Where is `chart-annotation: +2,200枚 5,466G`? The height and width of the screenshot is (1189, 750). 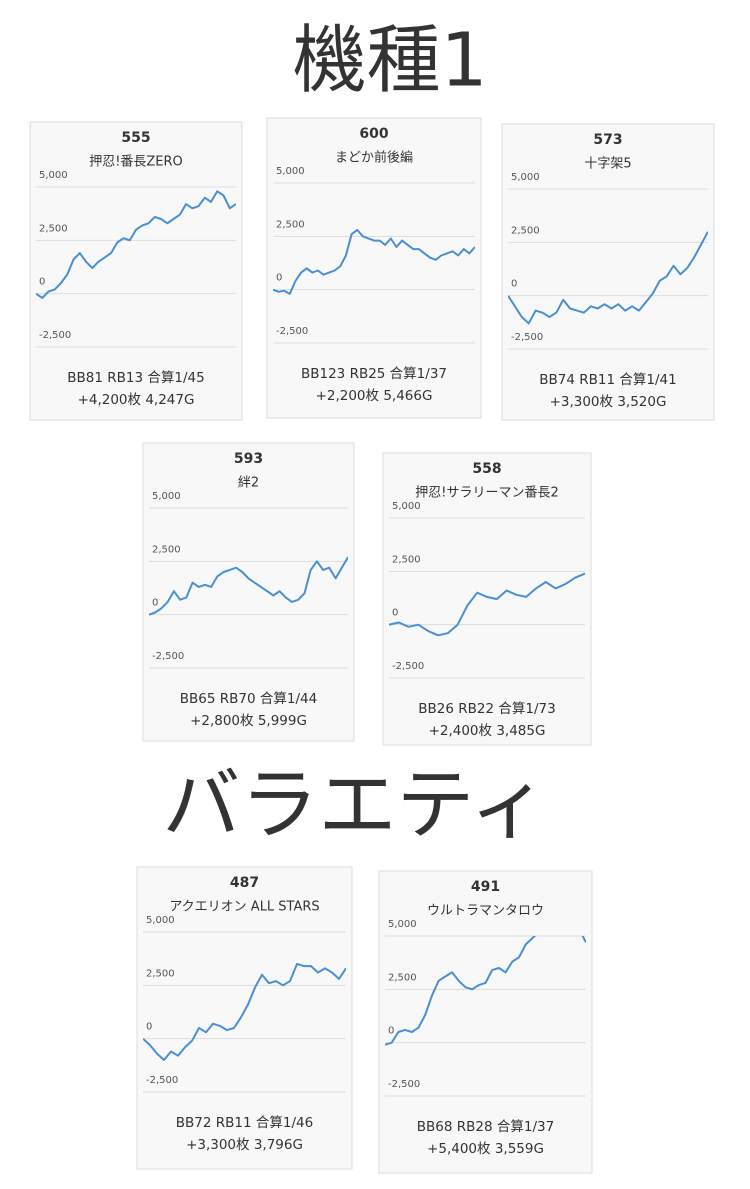
chart-annotation: +2,200枚 5,466G is located at coordinates (374, 396).